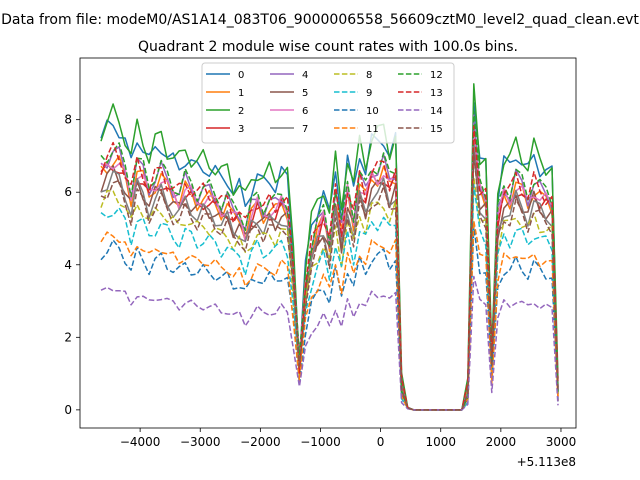 The image size is (640, 480). Describe the element at coordinates (200, 442) in the screenshot. I see `x-tick-label: −3000` at that location.